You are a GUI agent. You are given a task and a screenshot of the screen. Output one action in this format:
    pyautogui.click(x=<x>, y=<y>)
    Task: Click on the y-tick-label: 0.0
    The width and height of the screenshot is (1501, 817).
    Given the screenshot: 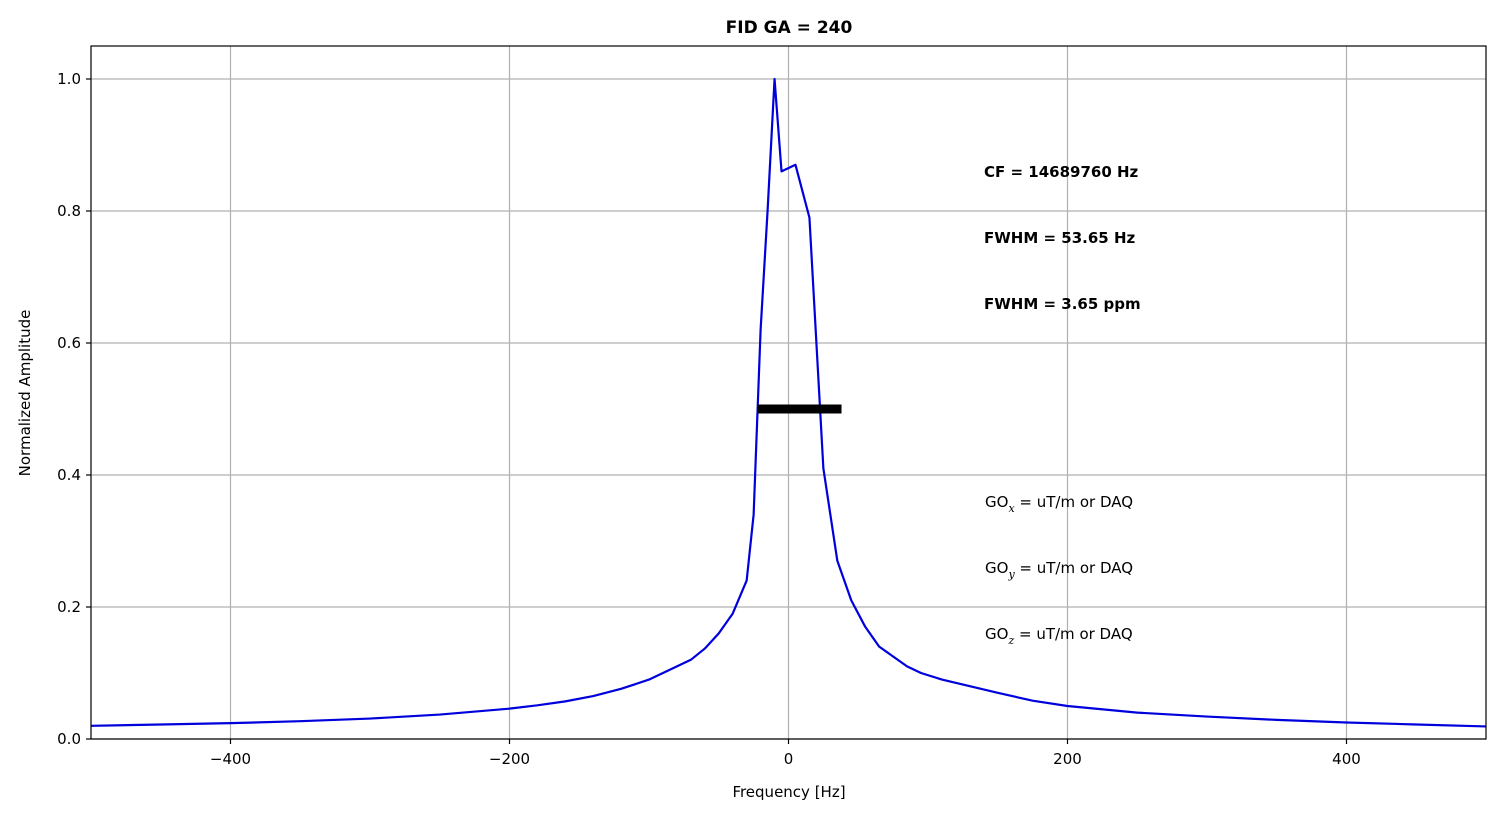 What is the action you would take?
    pyautogui.click(x=69, y=739)
    